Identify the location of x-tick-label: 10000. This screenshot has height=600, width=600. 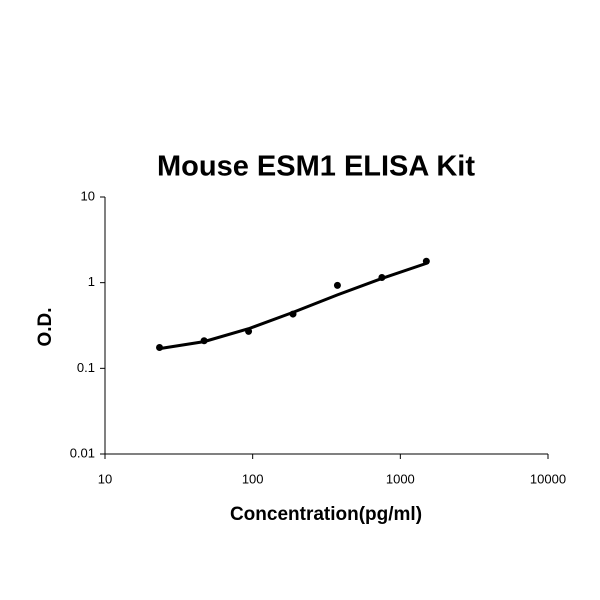
(548, 478).